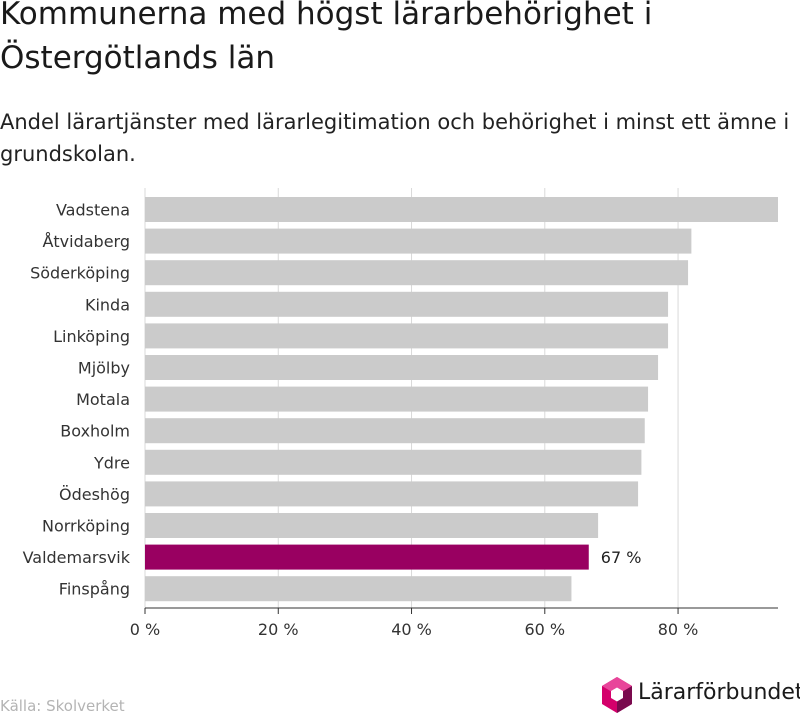 This screenshot has width=800, height=720. Describe the element at coordinates (104, 368) in the screenshot. I see `category-label: Mjölby` at that location.